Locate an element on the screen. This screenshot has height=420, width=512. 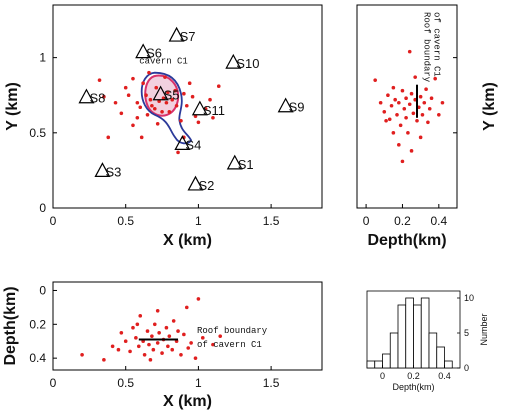
depth-y-frame is located at coordinates (407, 106).